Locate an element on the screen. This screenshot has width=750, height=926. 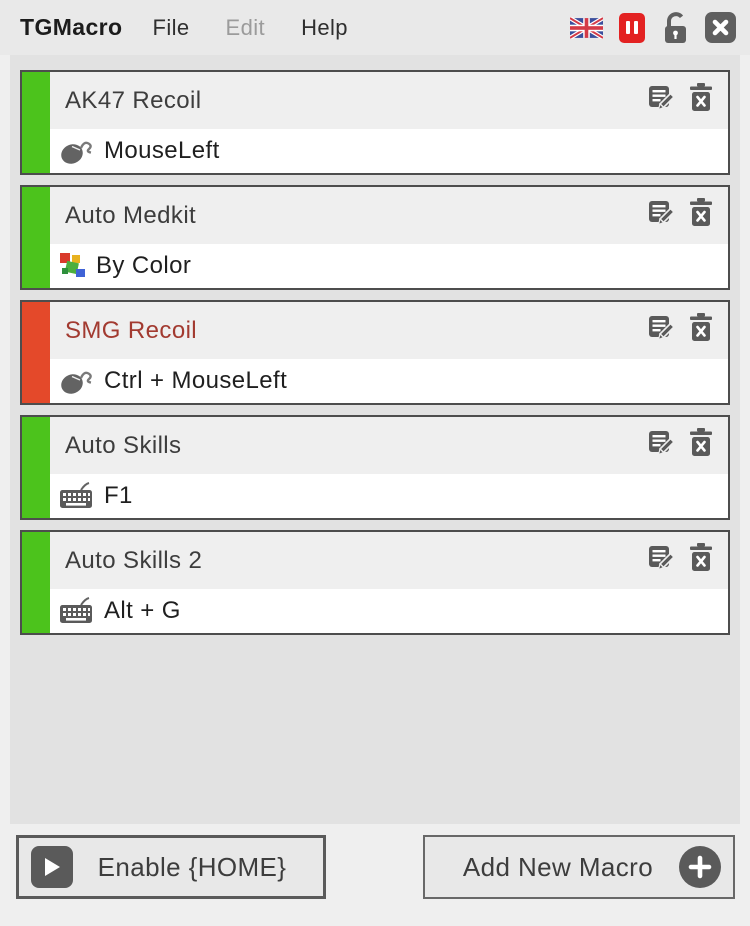
macro-card: AK47 Recoil is located at coordinates (375, 122).